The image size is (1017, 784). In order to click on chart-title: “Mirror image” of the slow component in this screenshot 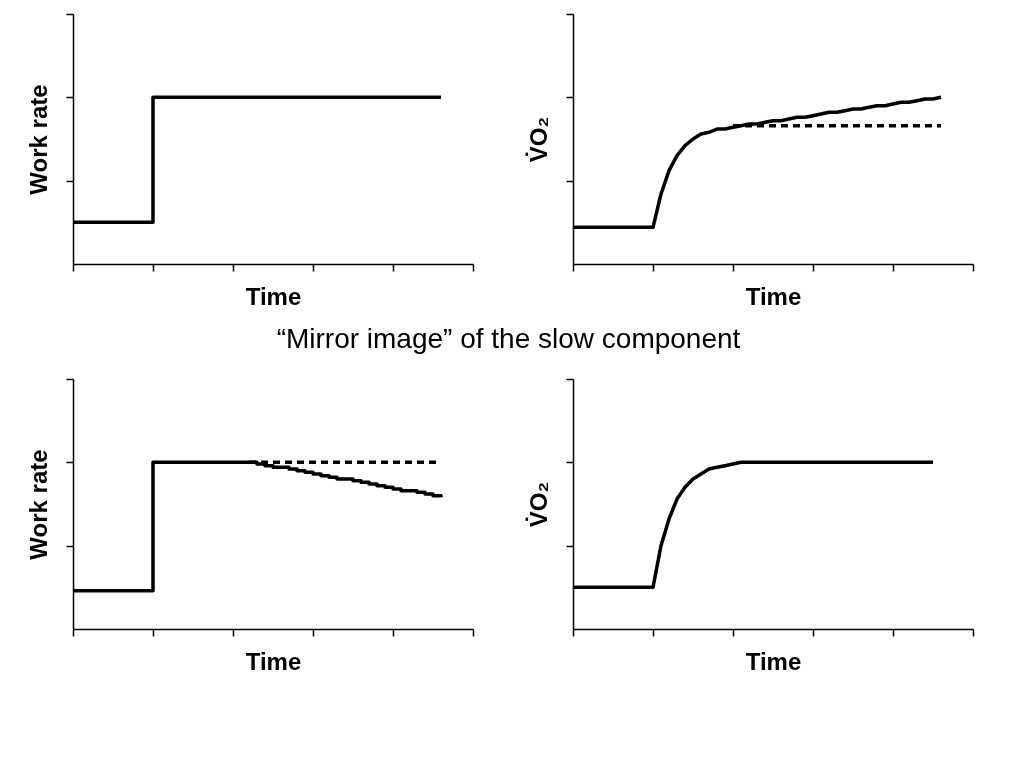, I will do `click(508, 339)`.